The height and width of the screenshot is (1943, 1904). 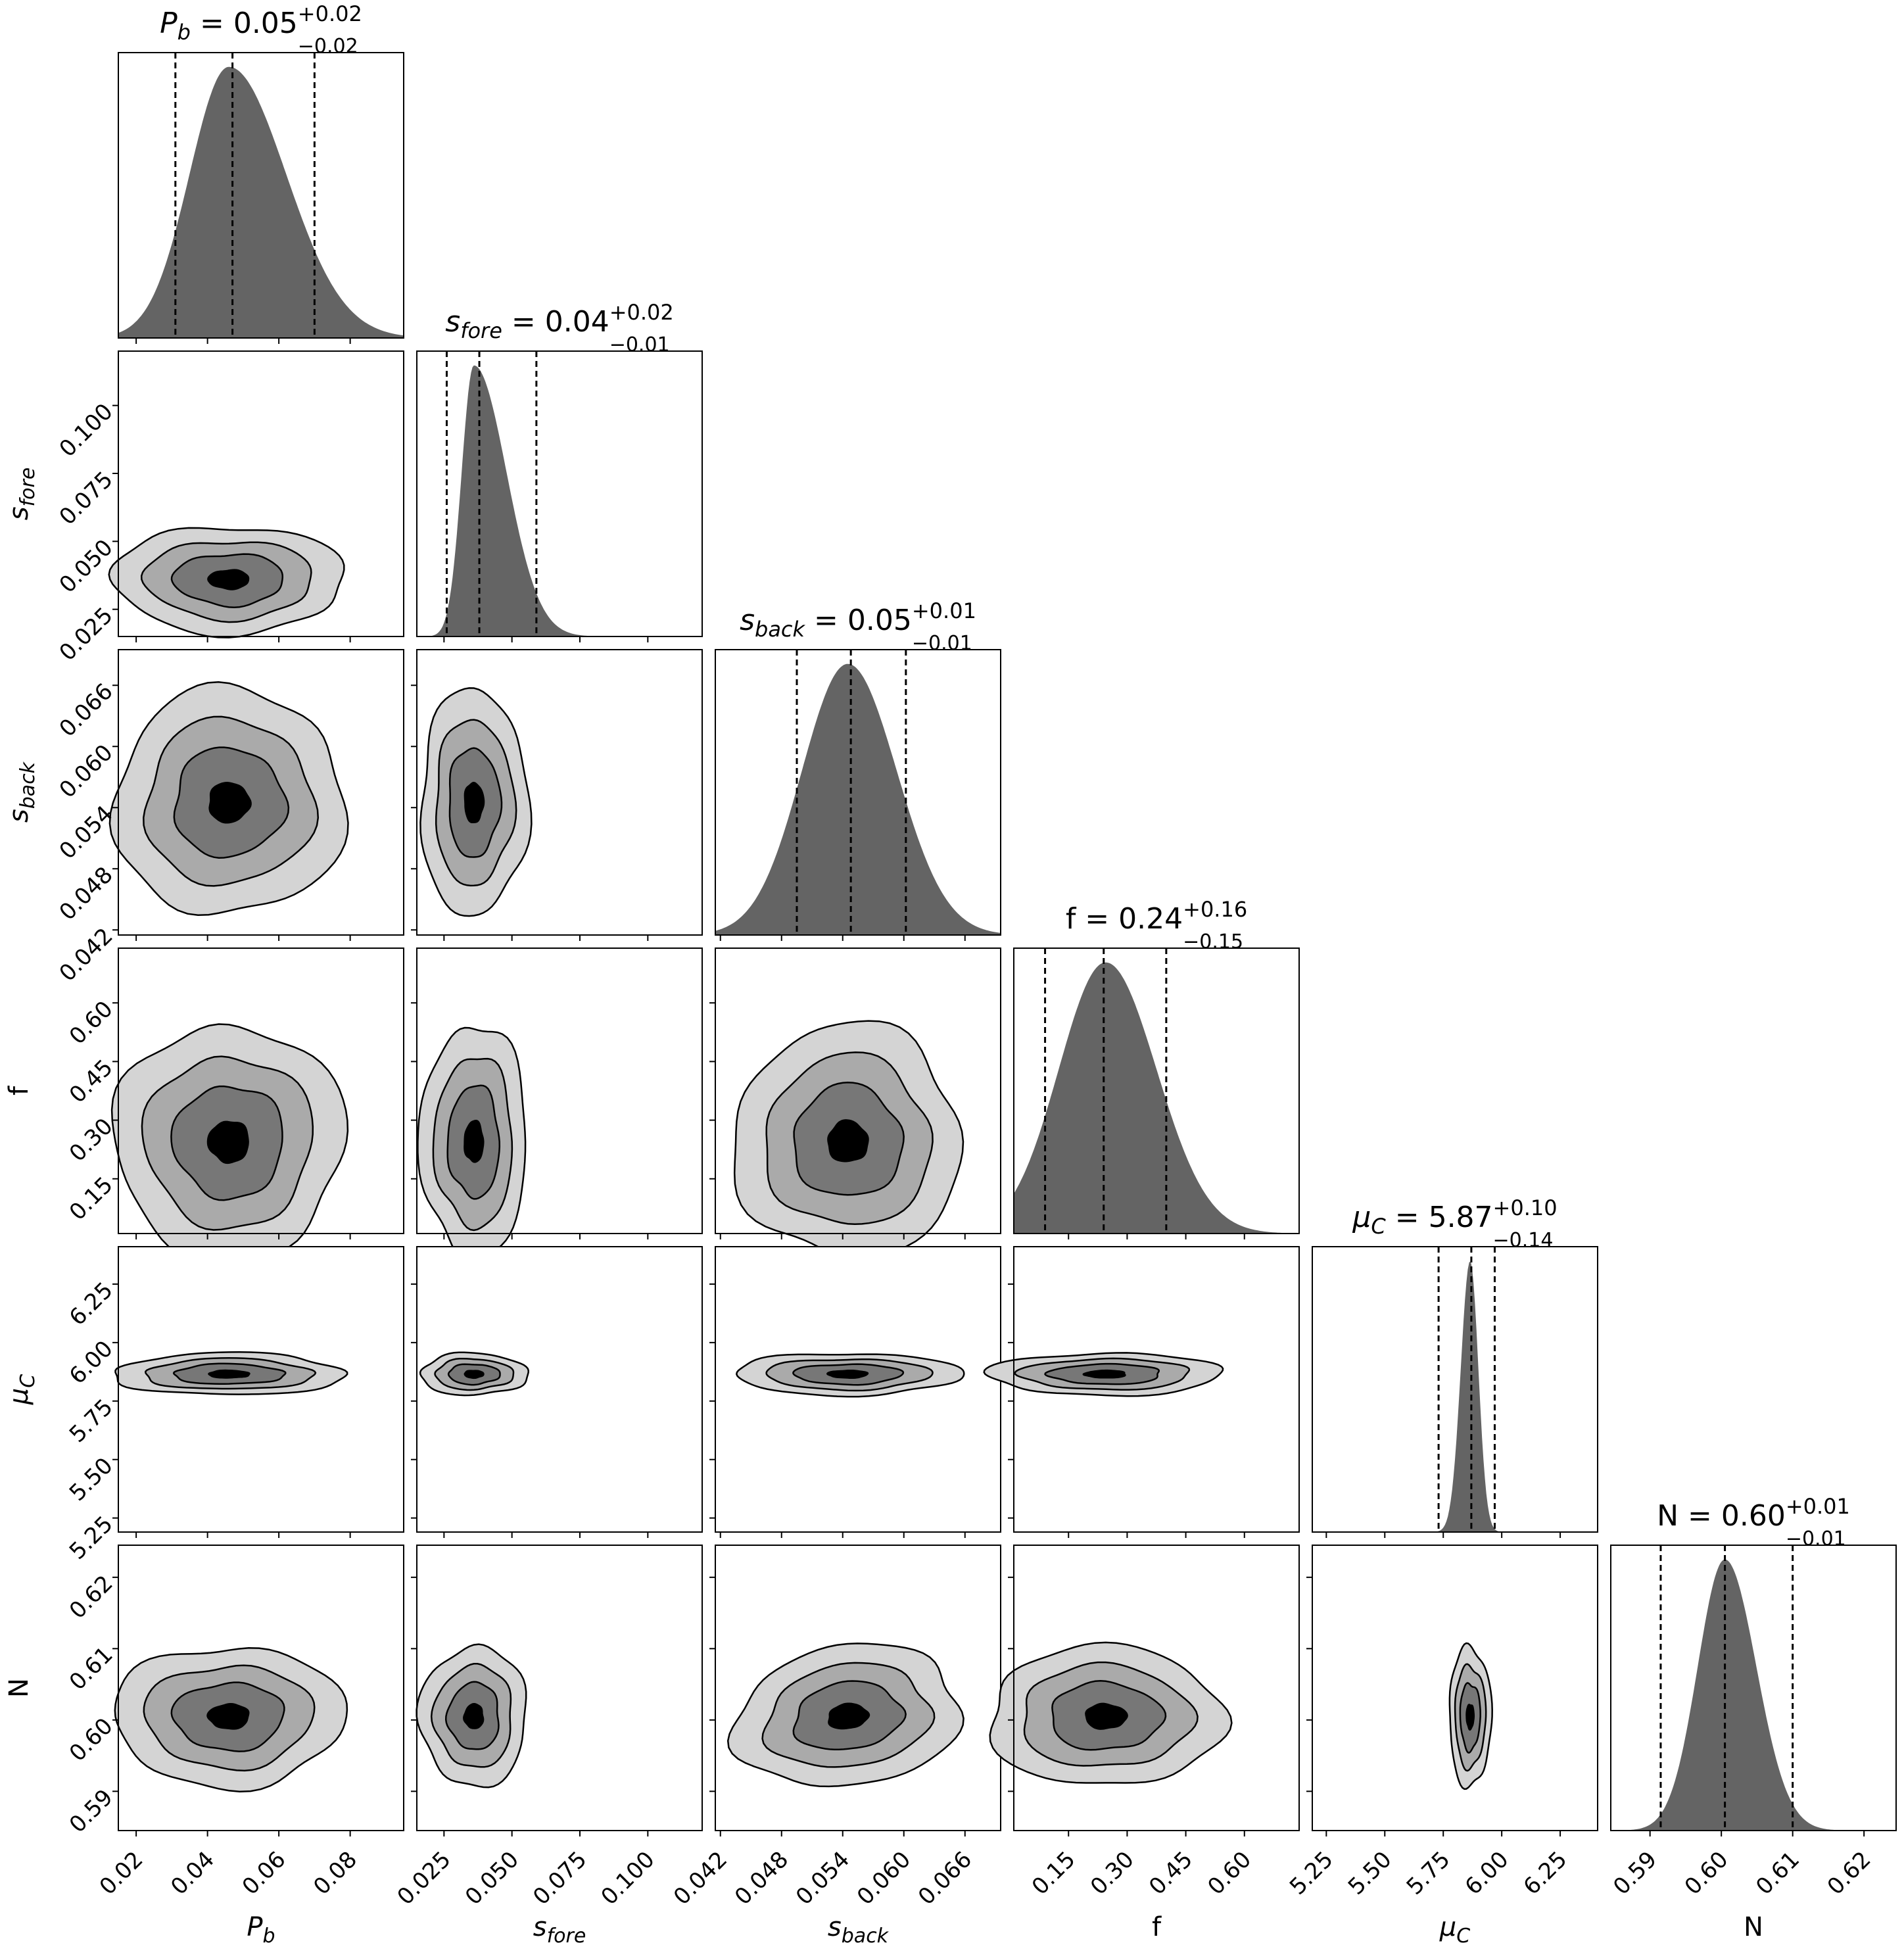 What do you see at coordinates (1312, 1873) in the screenshot?
I see `x-tick-label-muC: 5.25` at bounding box center [1312, 1873].